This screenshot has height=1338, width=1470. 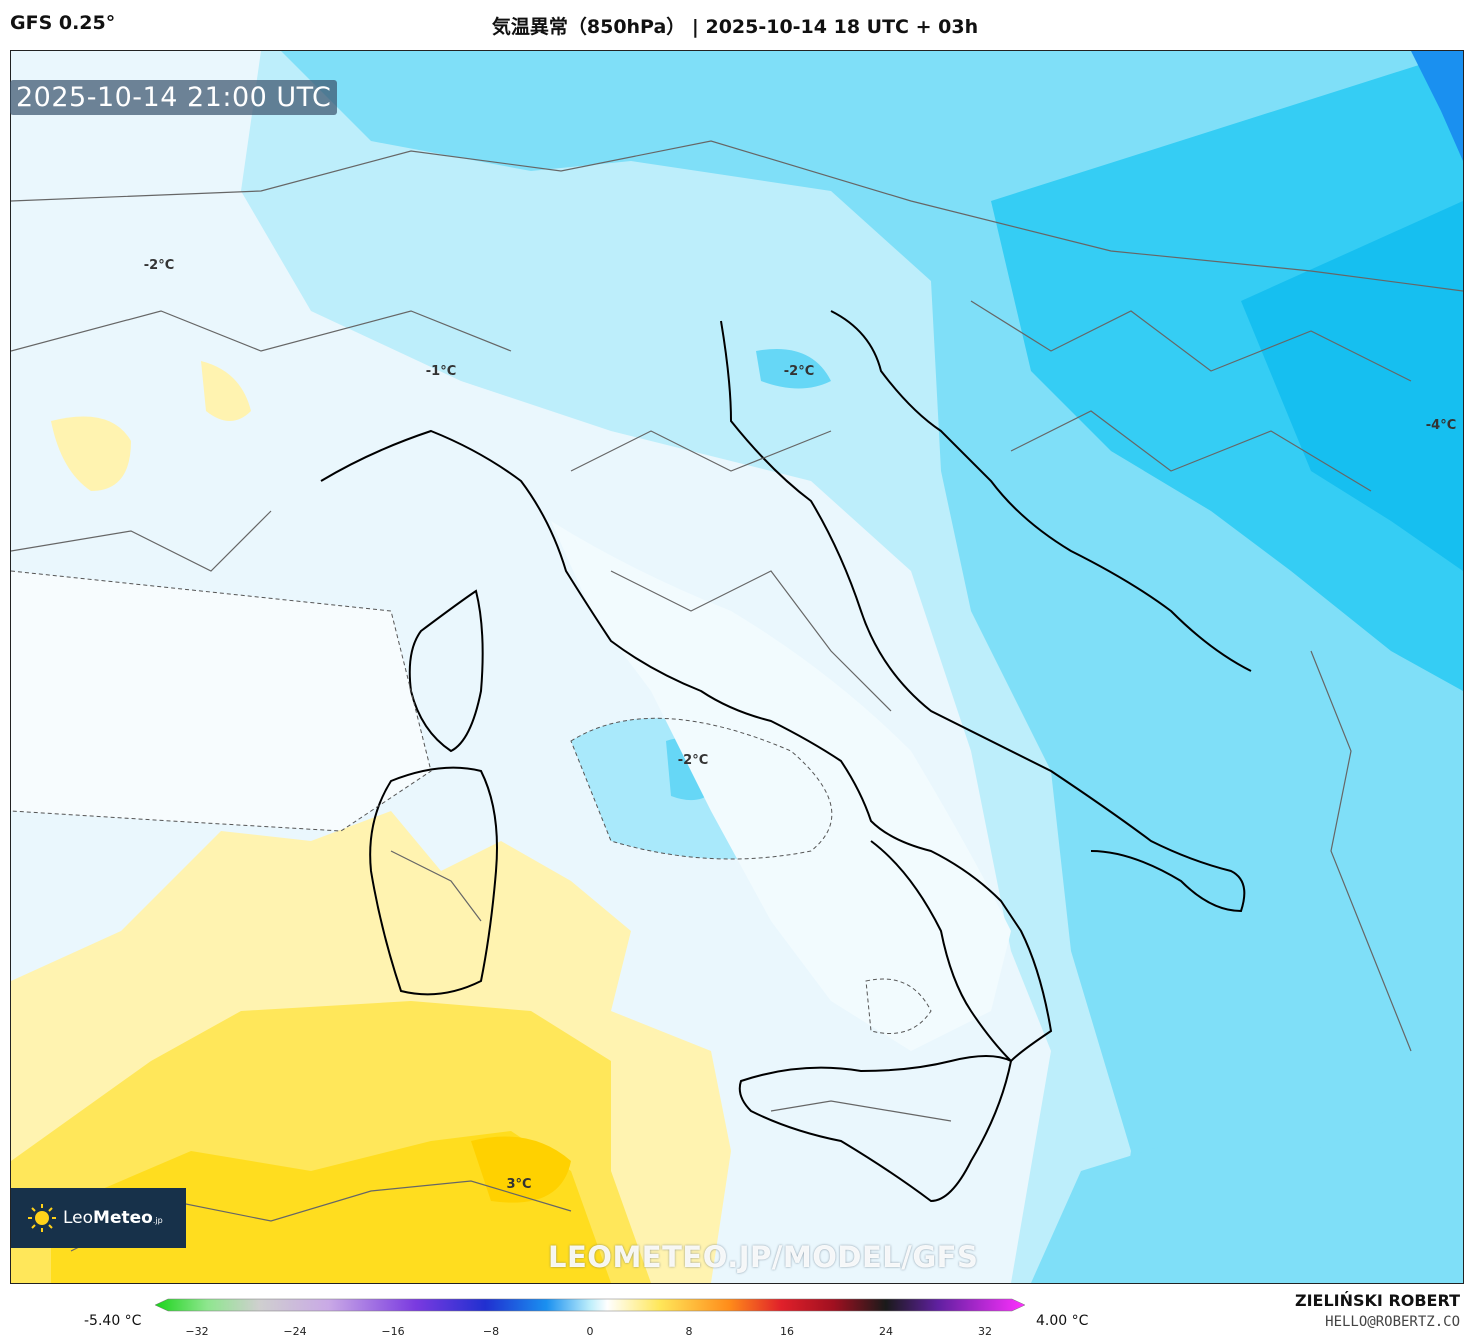 I want to click on author-name: ZIELIŃSKI ROBERT, so click(x=1377, y=1300).